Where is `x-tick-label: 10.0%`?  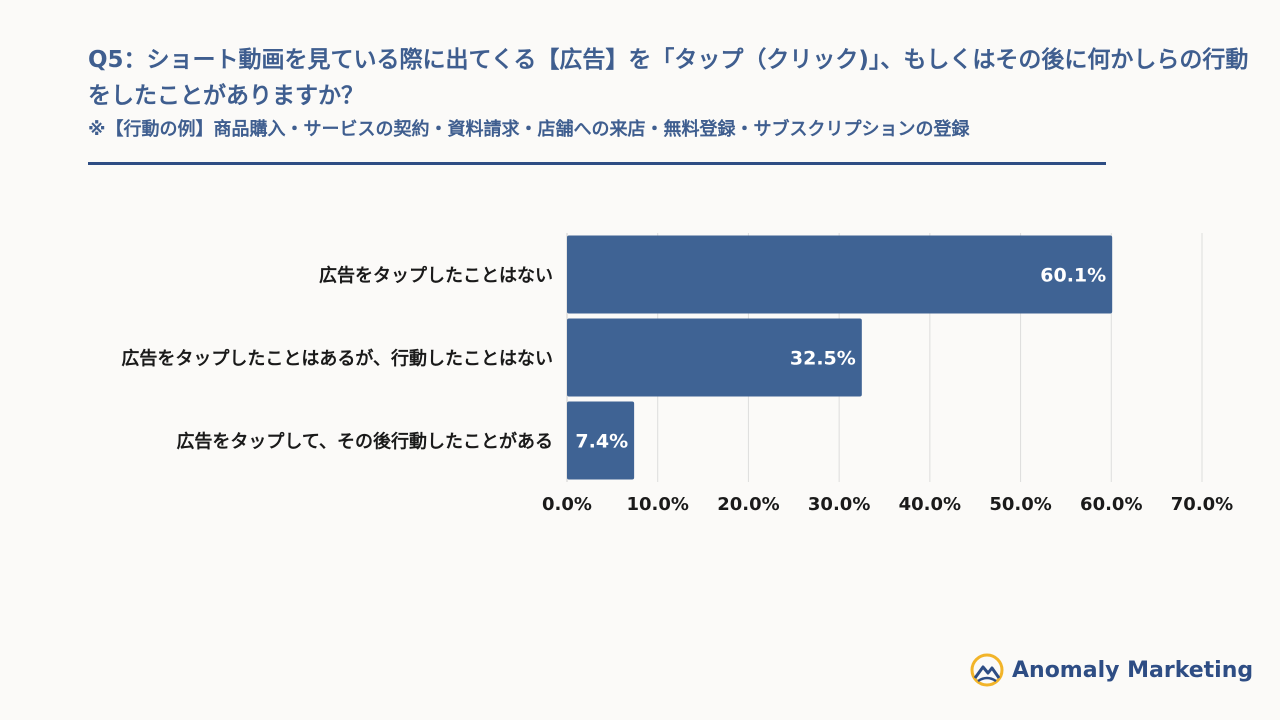 x-tick-label: 10.0% is located at coordinates (657, 504).